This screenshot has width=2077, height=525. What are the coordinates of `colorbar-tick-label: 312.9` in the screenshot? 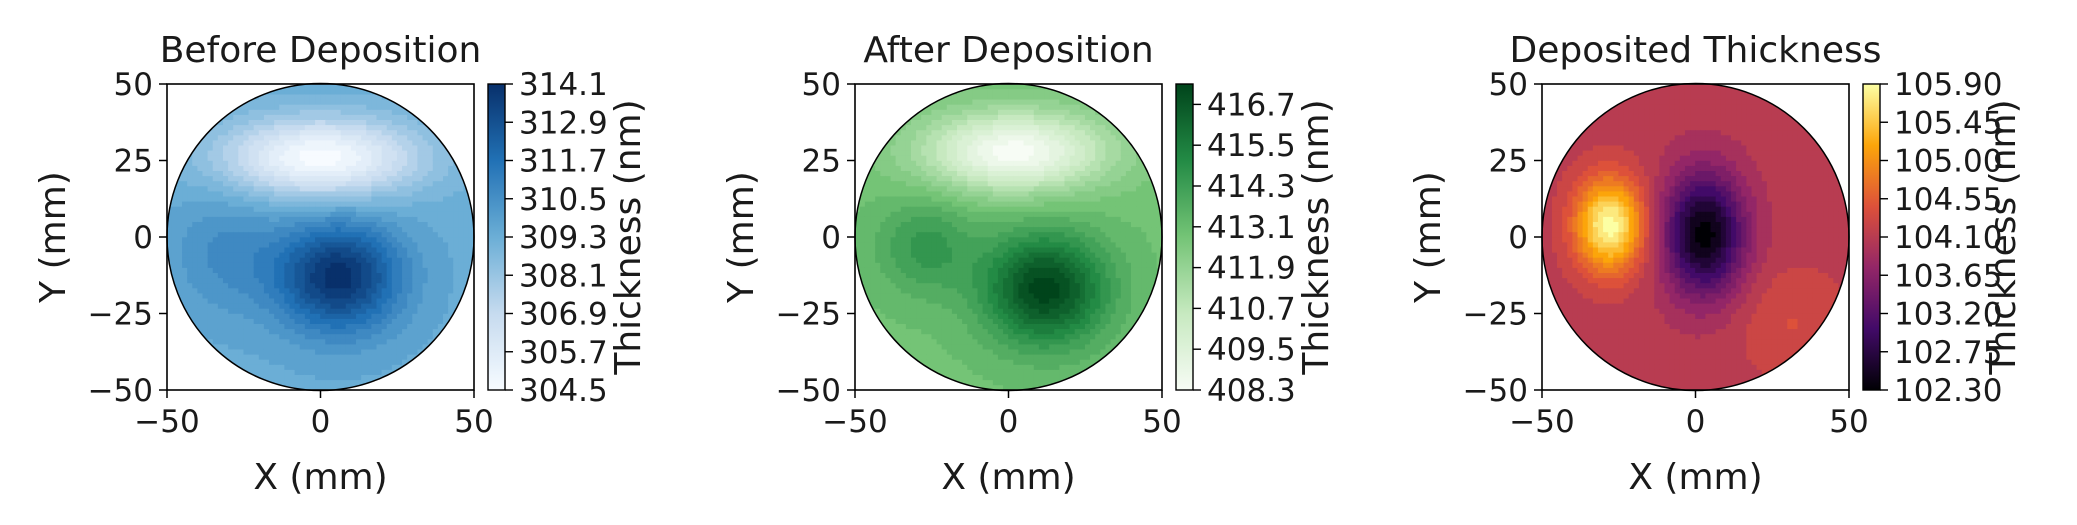 It's located at (563, 123).